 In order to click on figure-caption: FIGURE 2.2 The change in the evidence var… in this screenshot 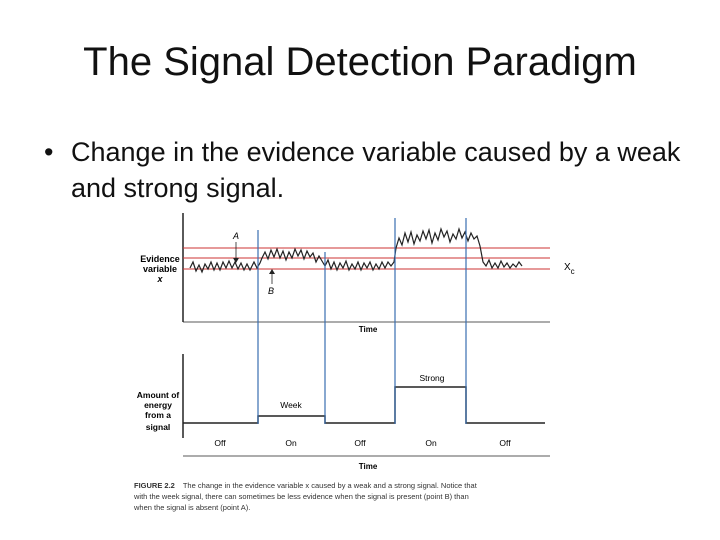, I will do `click(305, 496)`.